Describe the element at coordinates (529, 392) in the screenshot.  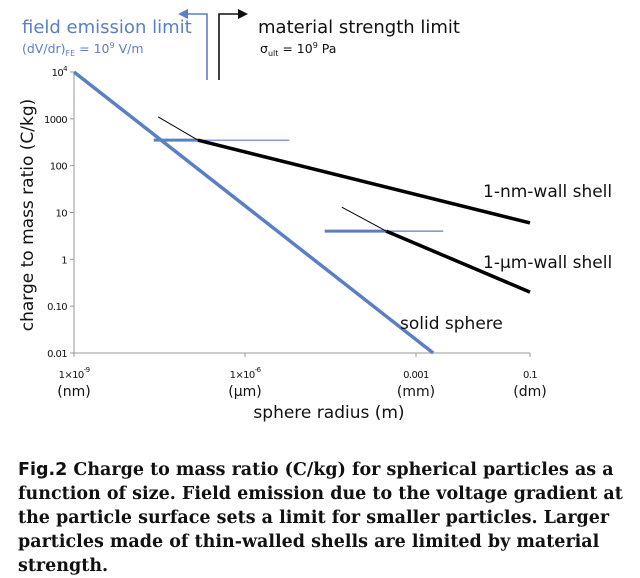
I see `x-tick-unit: (dm)` at that location.